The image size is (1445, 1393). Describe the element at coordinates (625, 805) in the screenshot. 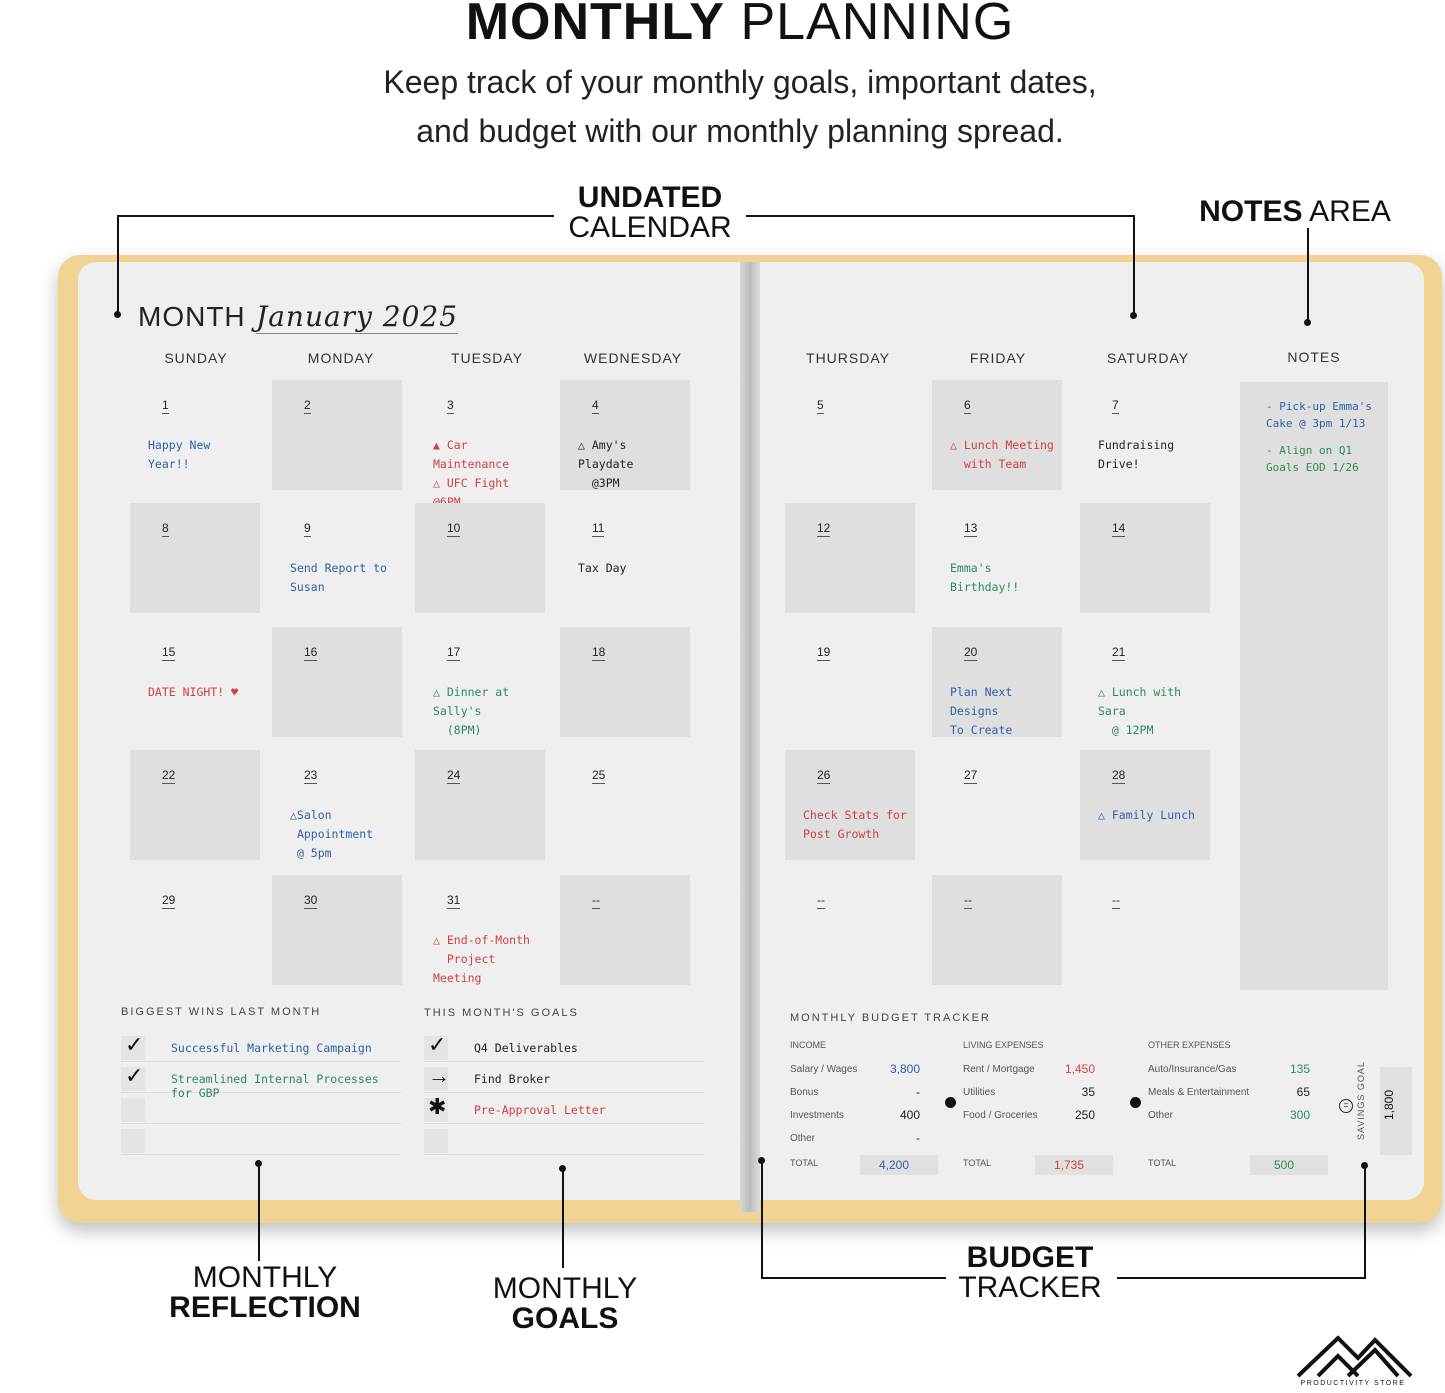

I see `calendar-day-cell: 25` at that location.